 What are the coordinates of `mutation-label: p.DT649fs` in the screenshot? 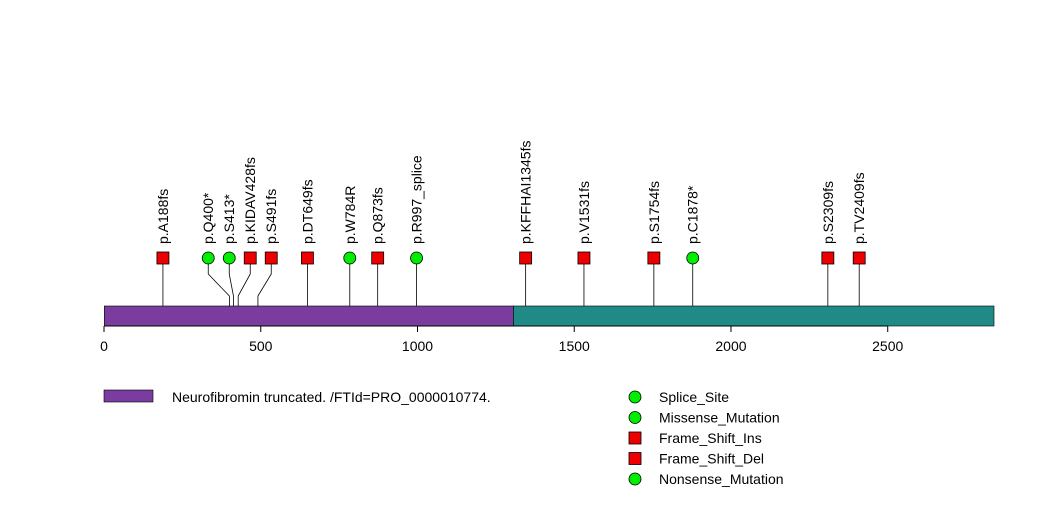 It's located at (307, 211).